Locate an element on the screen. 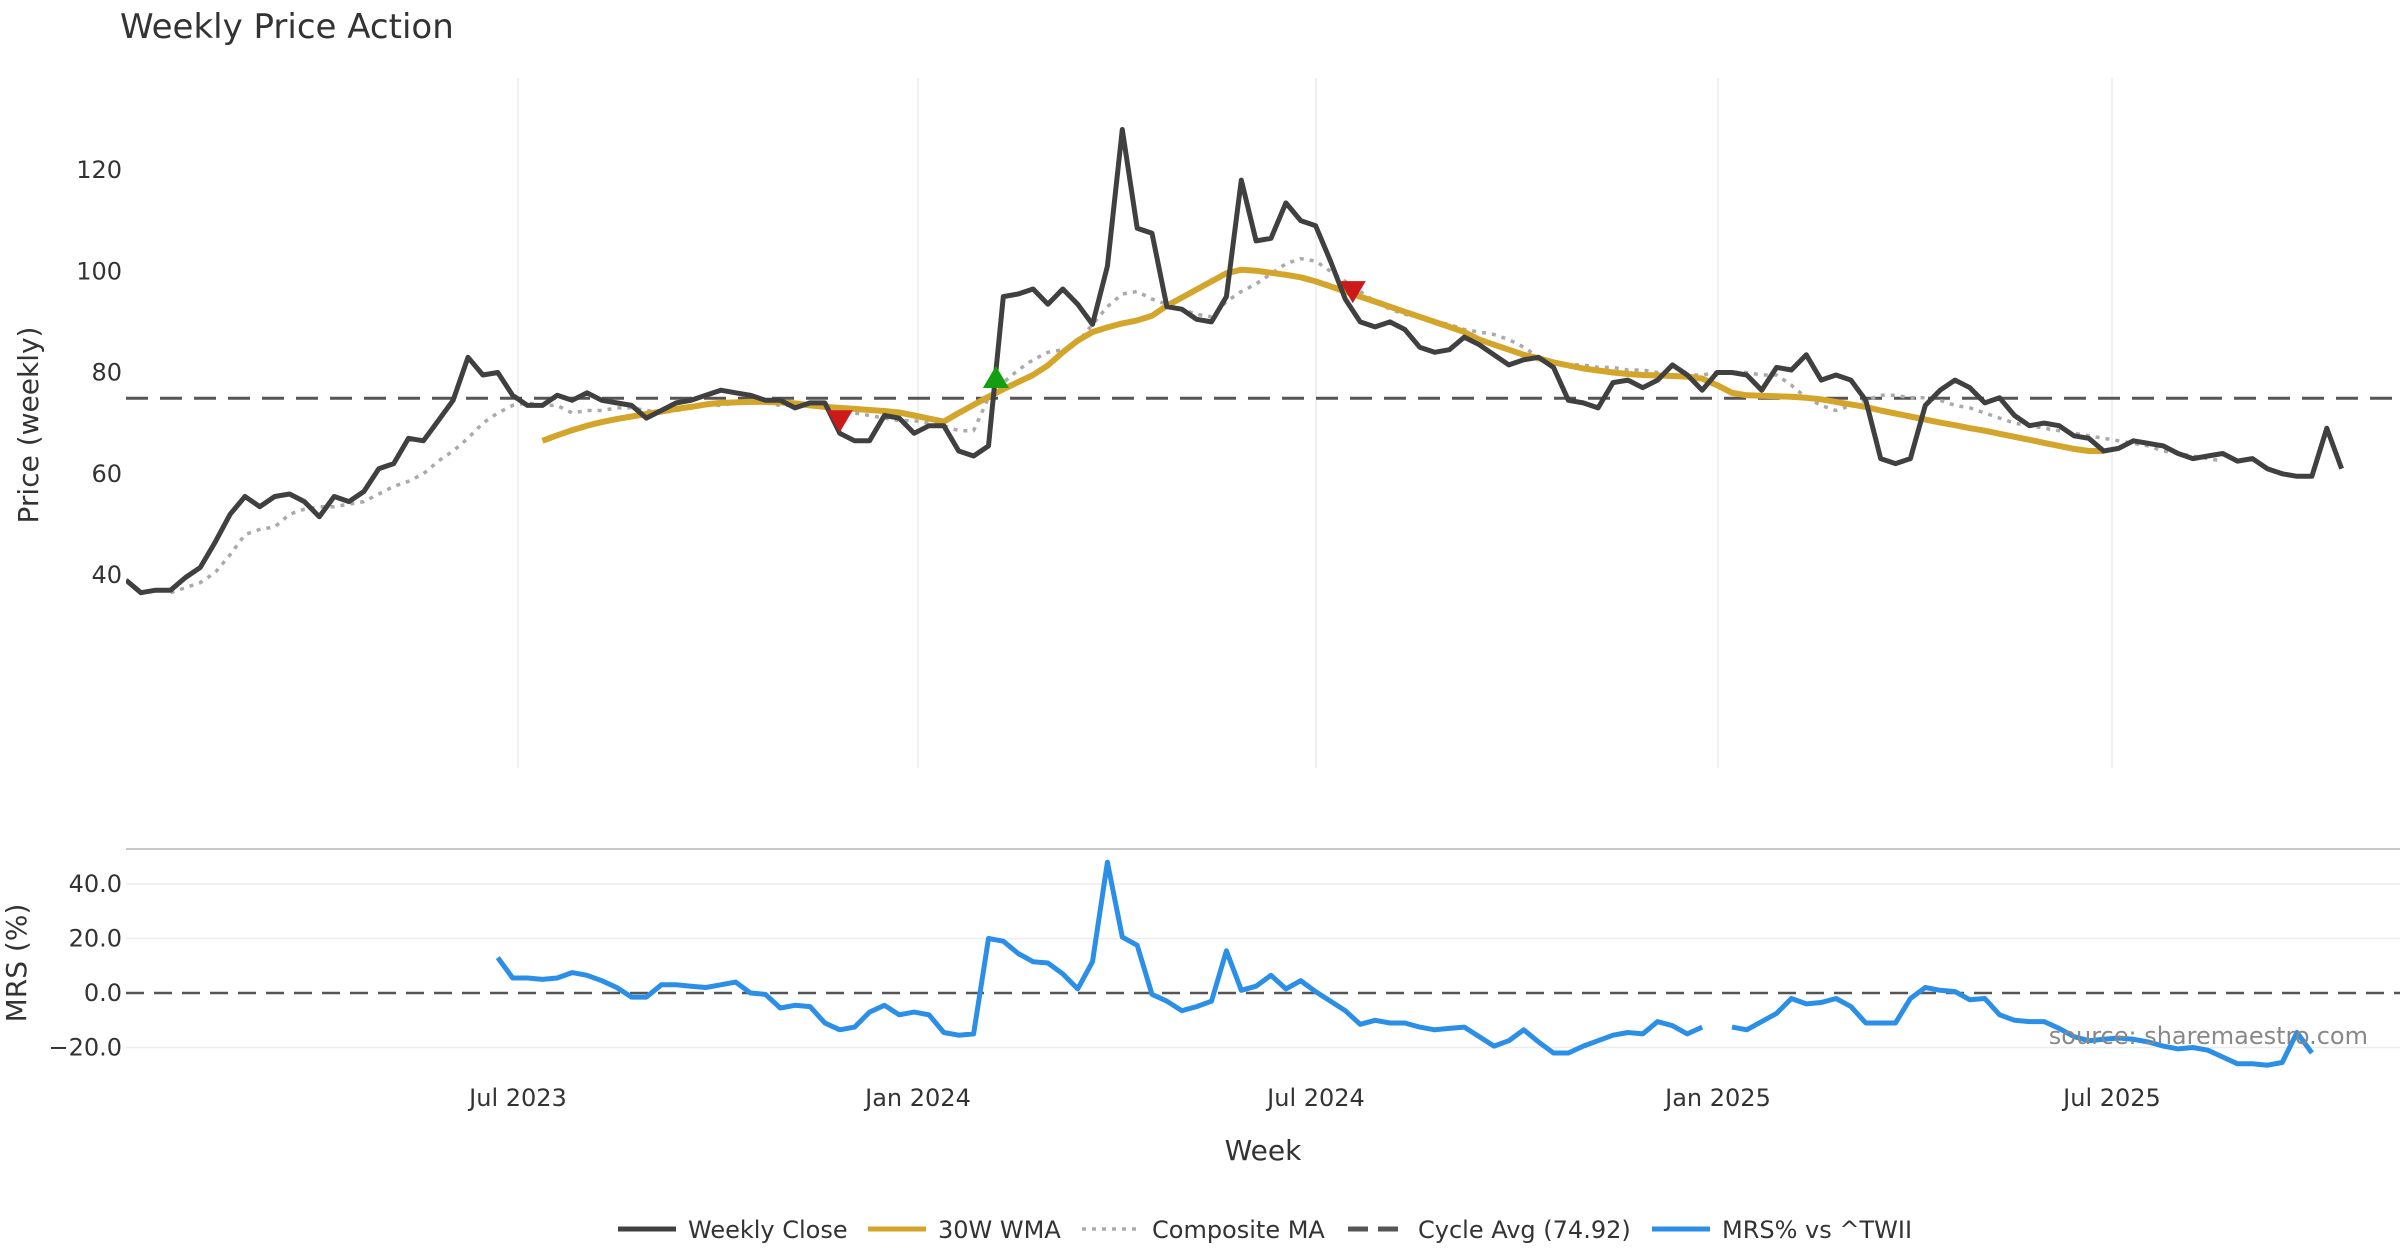  legend-label: MRS% vs ^TWII is located at coordinates (1817, 1230).